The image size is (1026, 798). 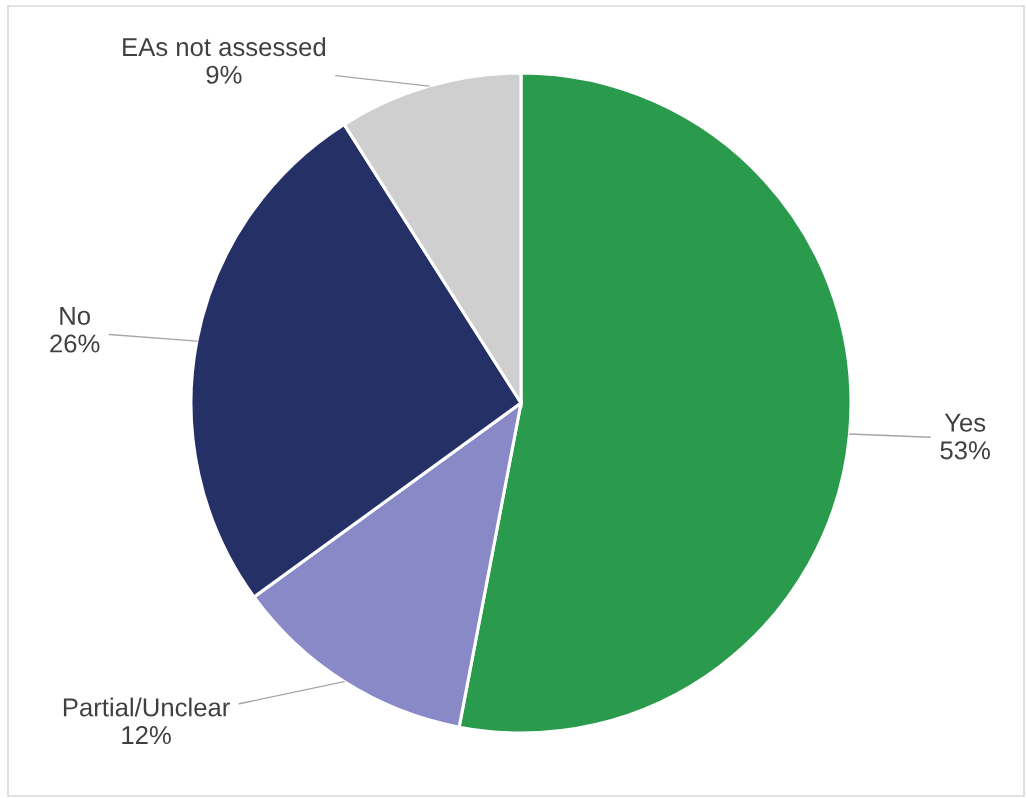 What do you see at coordinates (75, 316) in the screenshot?
I see `slice-label: No` at bounding box center [75, 316].